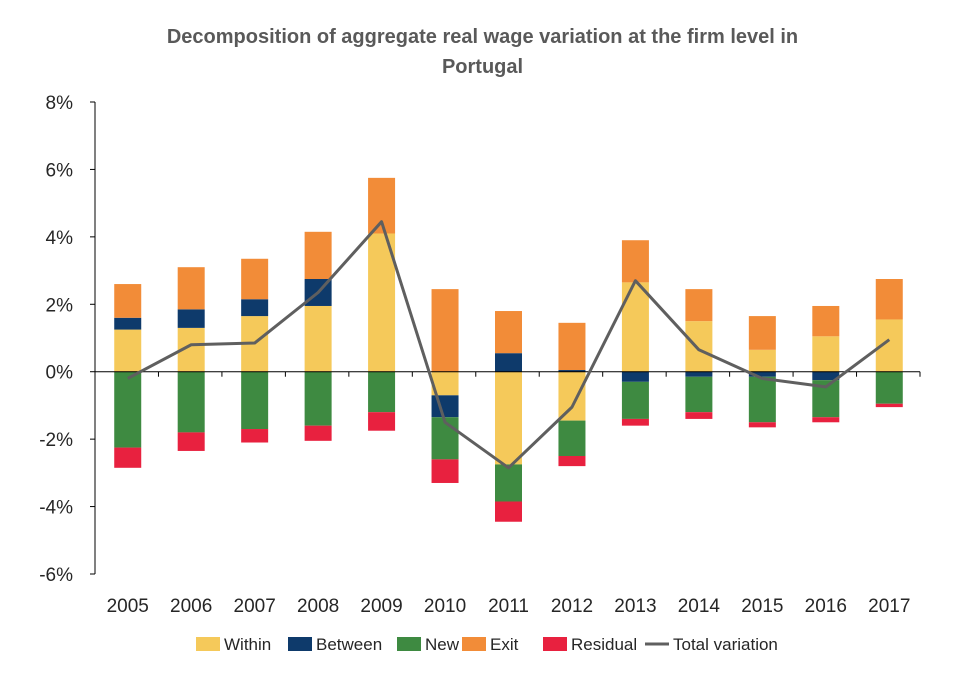 The height and width of the screenshot is (690, 965). Describe the element at coordinates (826, 606) in the screenshot. I see `x-tick-label: 2016` at that location.